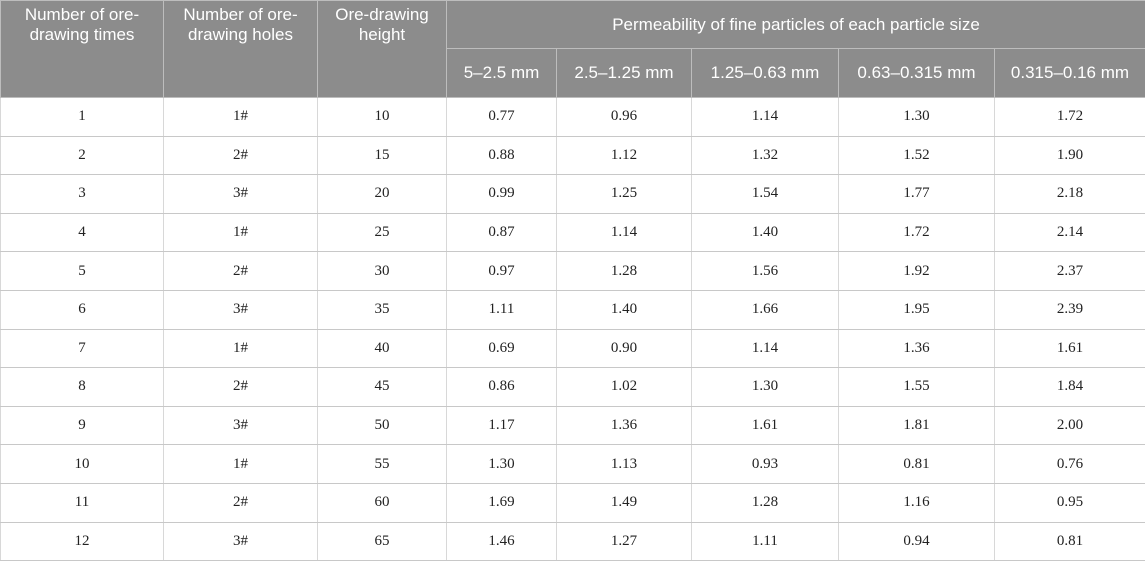 The width and height of the screenshot is (1145, 561). I want to click on cell-perm: 1.12, so click(624, 155).